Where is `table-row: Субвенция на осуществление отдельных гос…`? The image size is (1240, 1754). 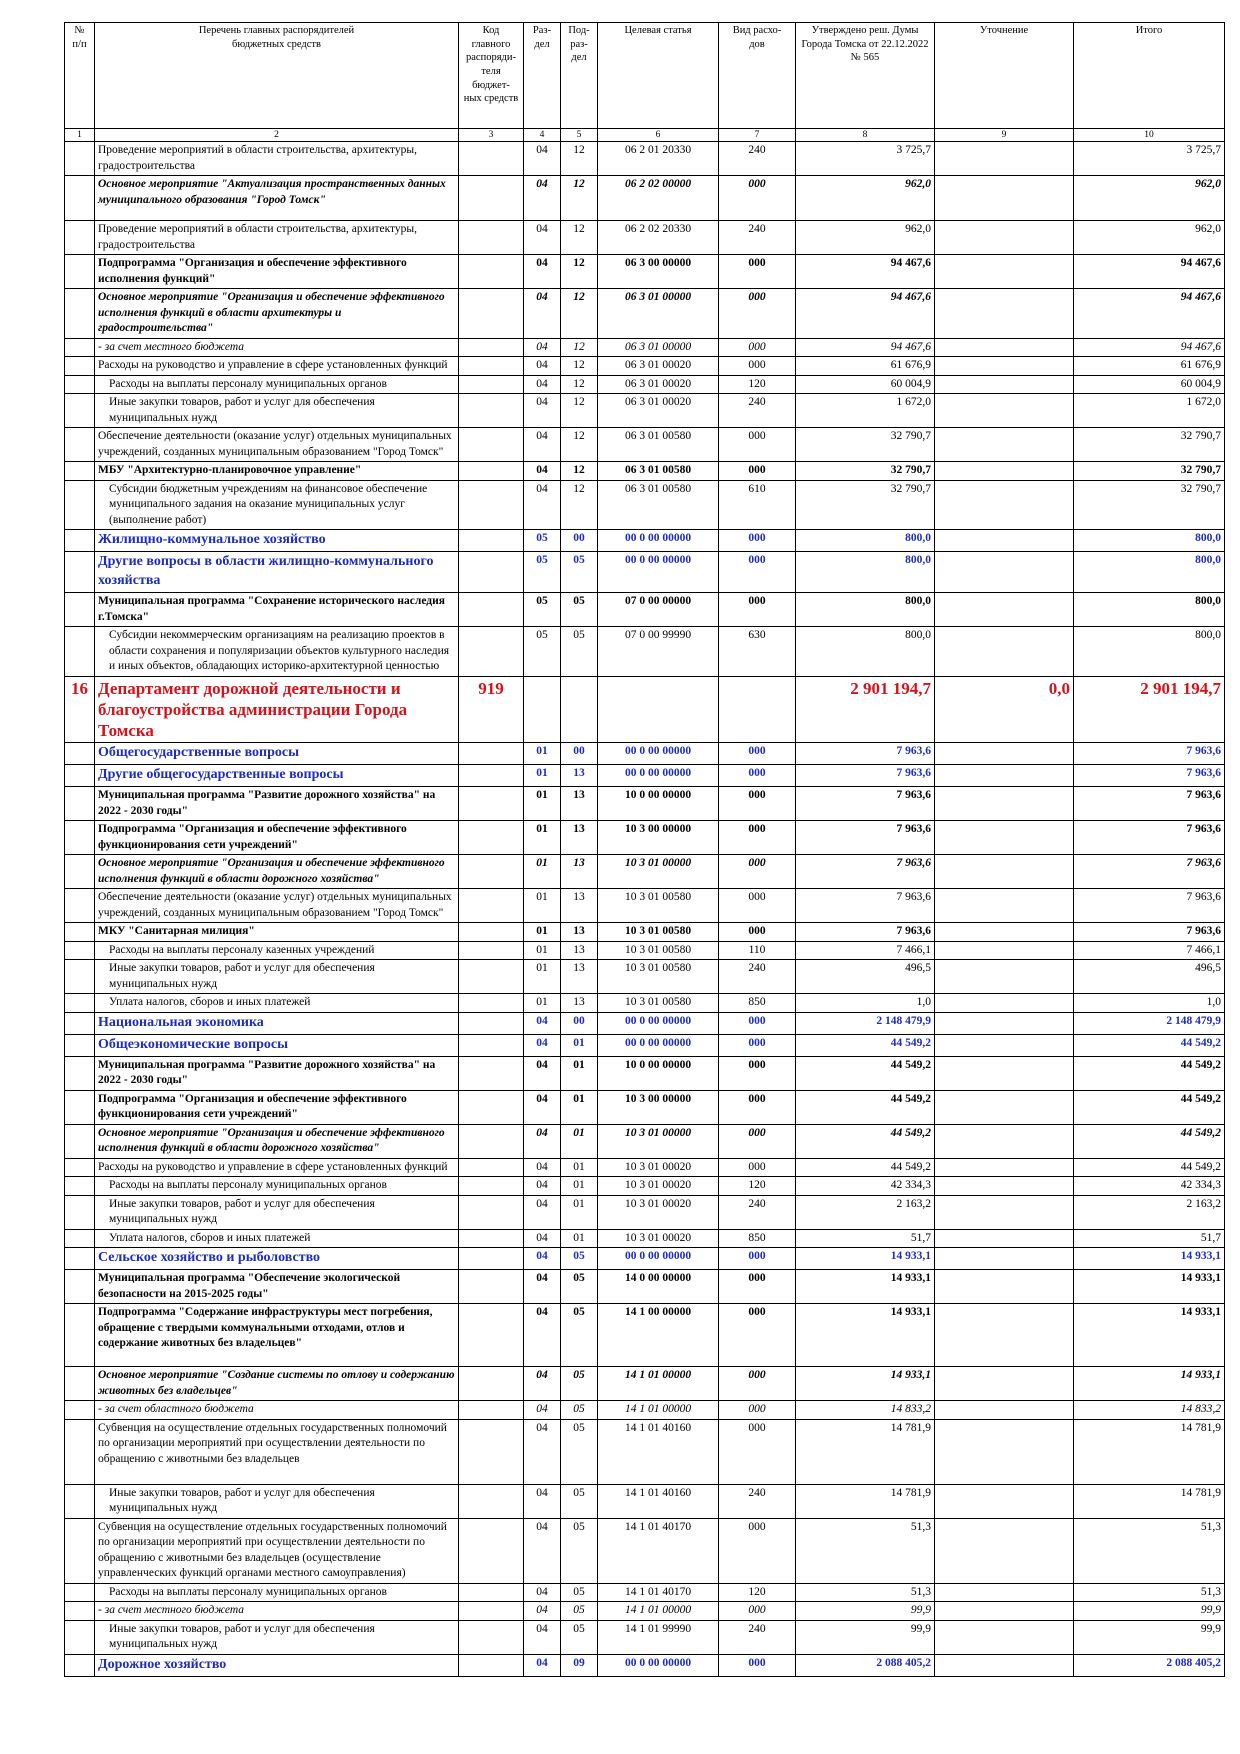
table-row: Субвенция на осуществление отдельных гос… is located at coordinates (644, 1451).